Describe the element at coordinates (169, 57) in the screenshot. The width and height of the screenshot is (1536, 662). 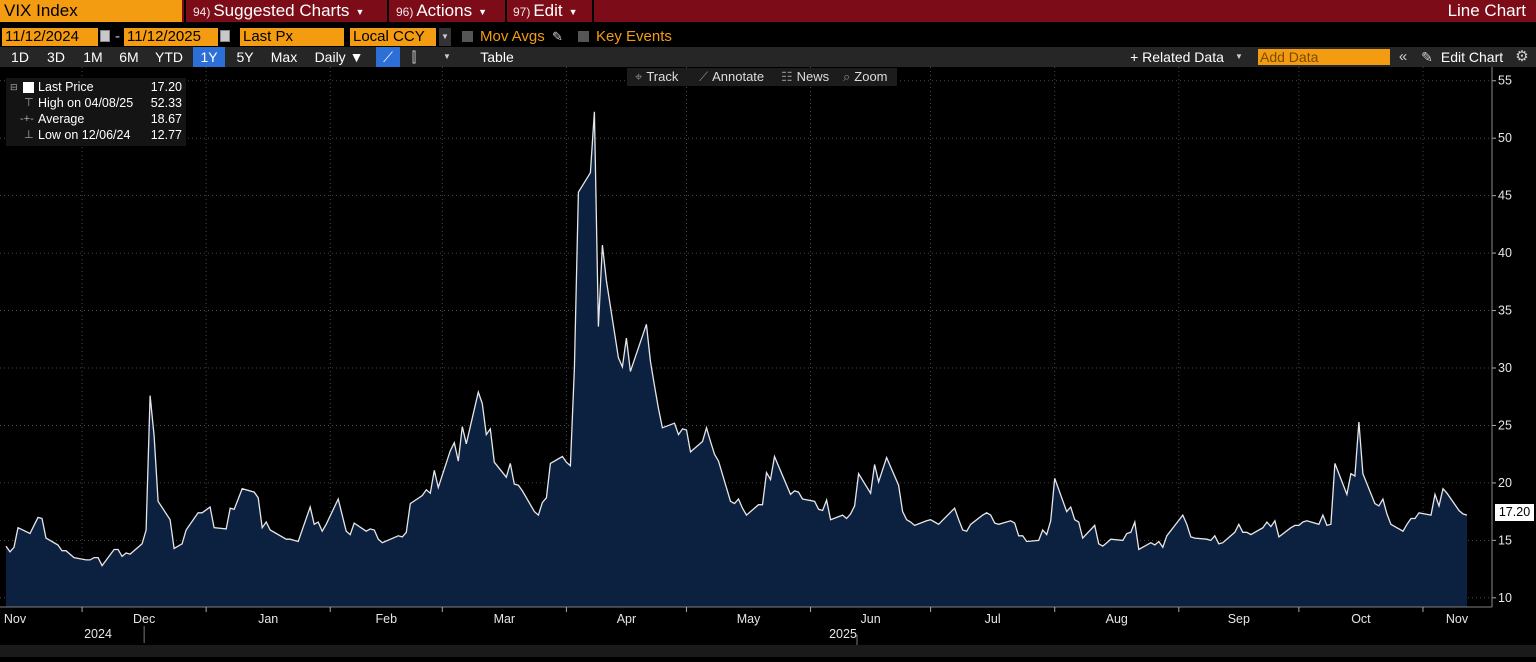
I see `period-ytd: YTD` at that location.